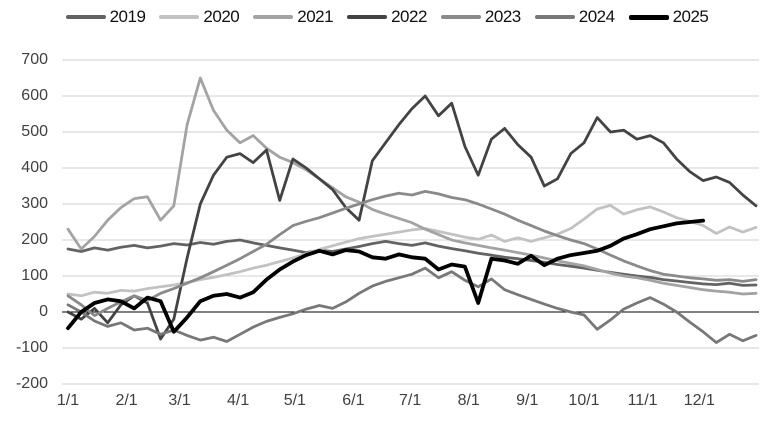  I want to click on y-axis-tick-label: 0, so click(43, 311).